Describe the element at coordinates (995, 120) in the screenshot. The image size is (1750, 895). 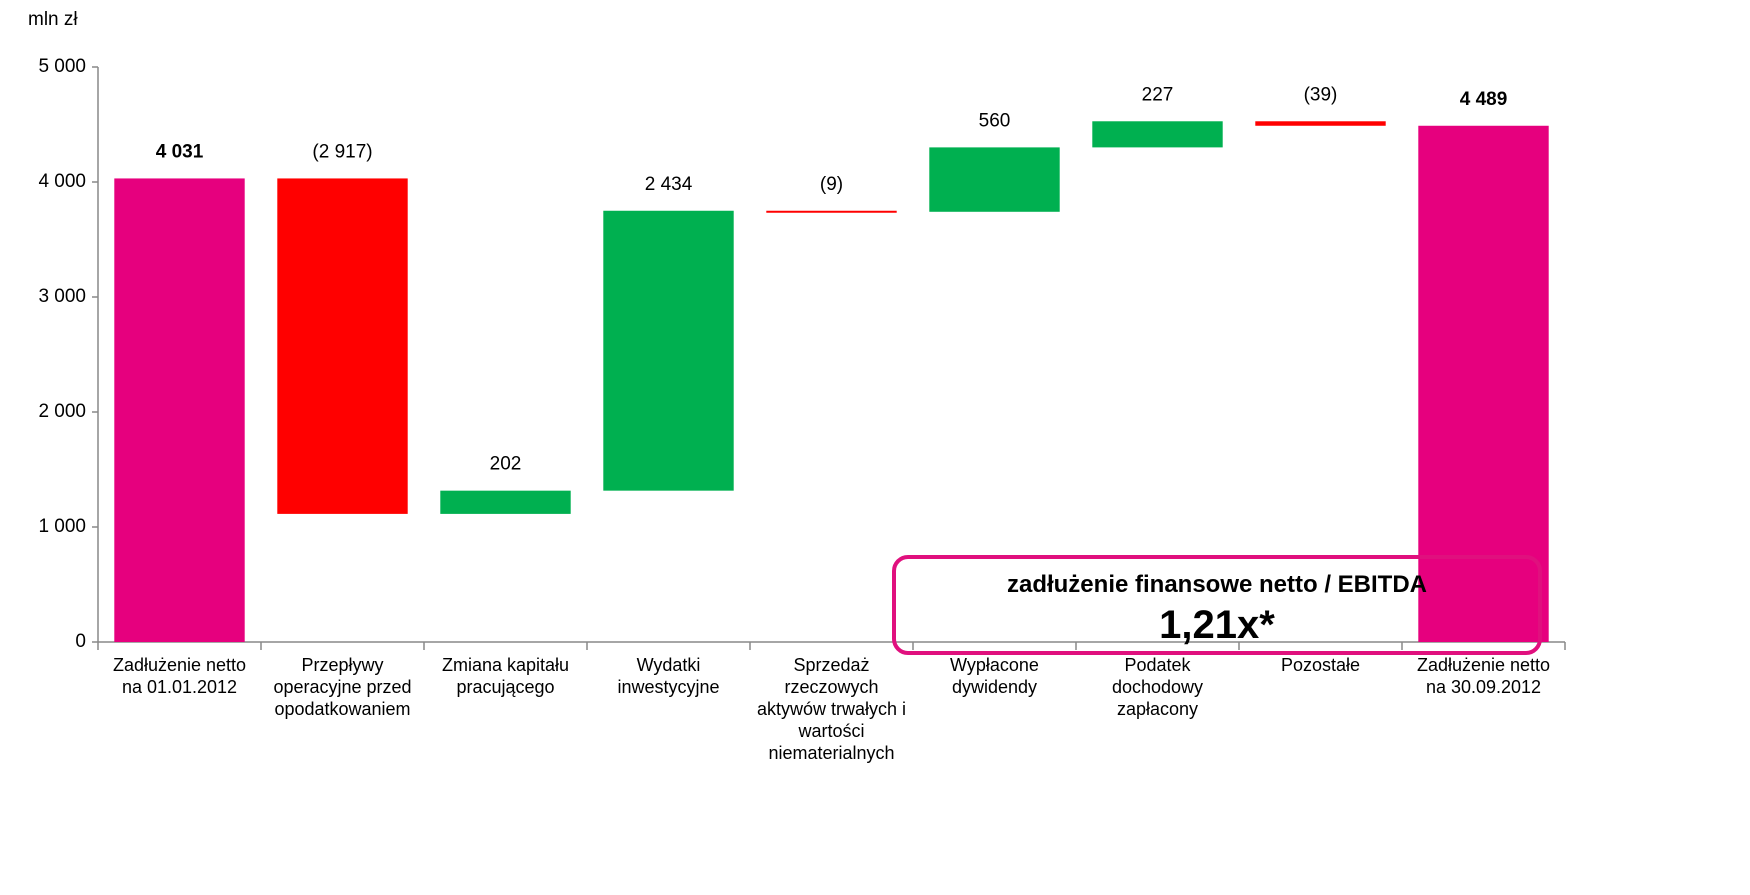
I see `value-label: 560` at that location.